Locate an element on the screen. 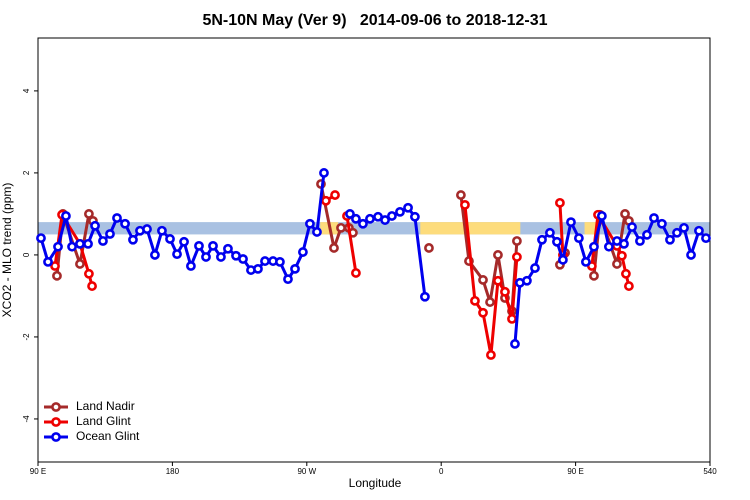 The image size is (750, 500). legend-label: Land Glint is located at coordinates (103, 421).